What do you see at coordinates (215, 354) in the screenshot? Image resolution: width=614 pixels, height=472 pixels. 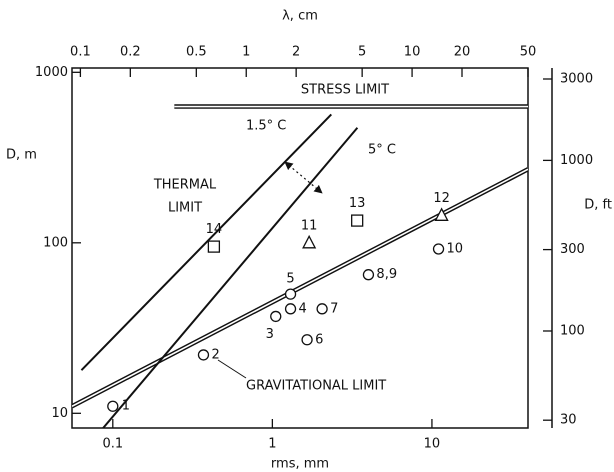 I see `point-label: 2` at bounding box center [215, 354].